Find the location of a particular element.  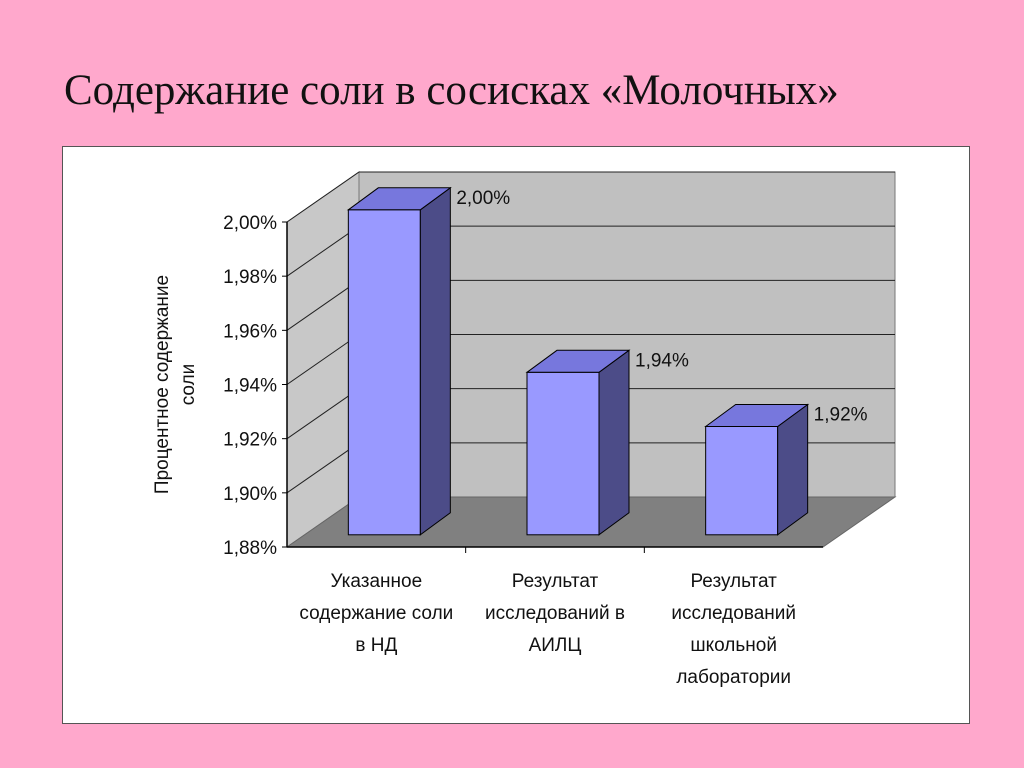

x-tick-label: содержание соли is located at coordinates (376, 613).